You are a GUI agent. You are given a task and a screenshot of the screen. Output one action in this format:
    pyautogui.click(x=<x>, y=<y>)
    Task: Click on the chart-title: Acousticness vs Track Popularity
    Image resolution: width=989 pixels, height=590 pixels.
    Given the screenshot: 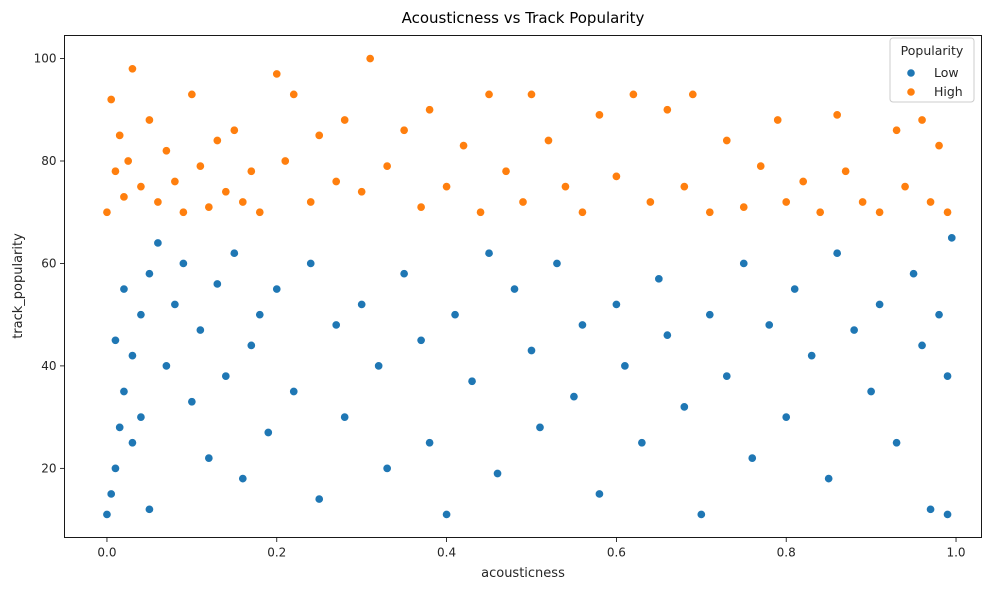 What is the action you would take?
    pyautogui.click(x=523, y=18)
    